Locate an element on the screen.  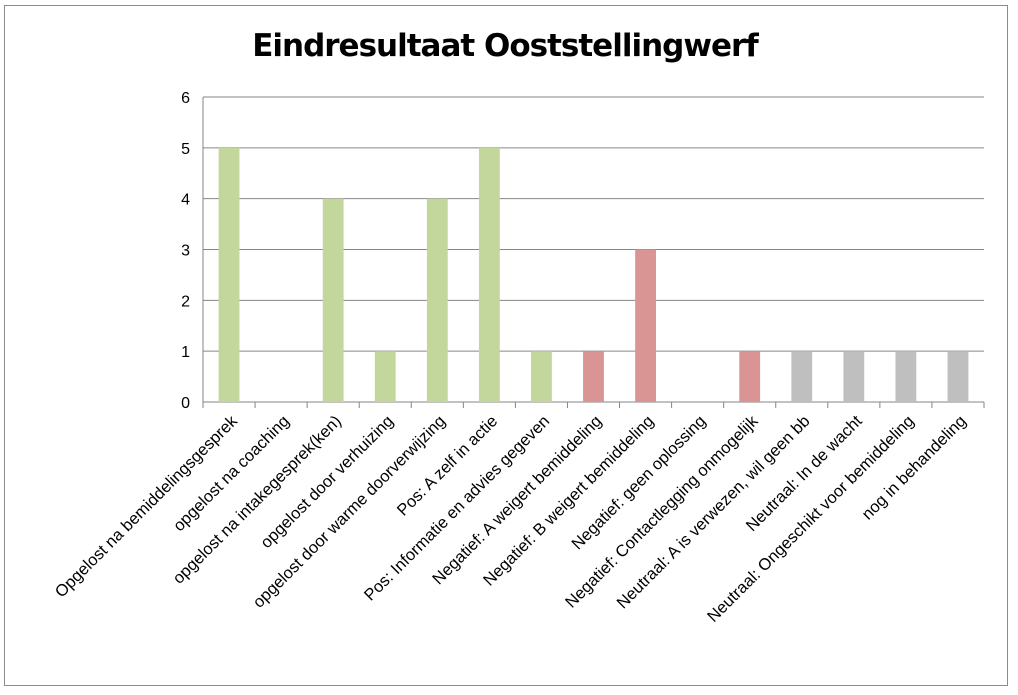
y-tick-label: 3 is located at coordinates (185, 251).